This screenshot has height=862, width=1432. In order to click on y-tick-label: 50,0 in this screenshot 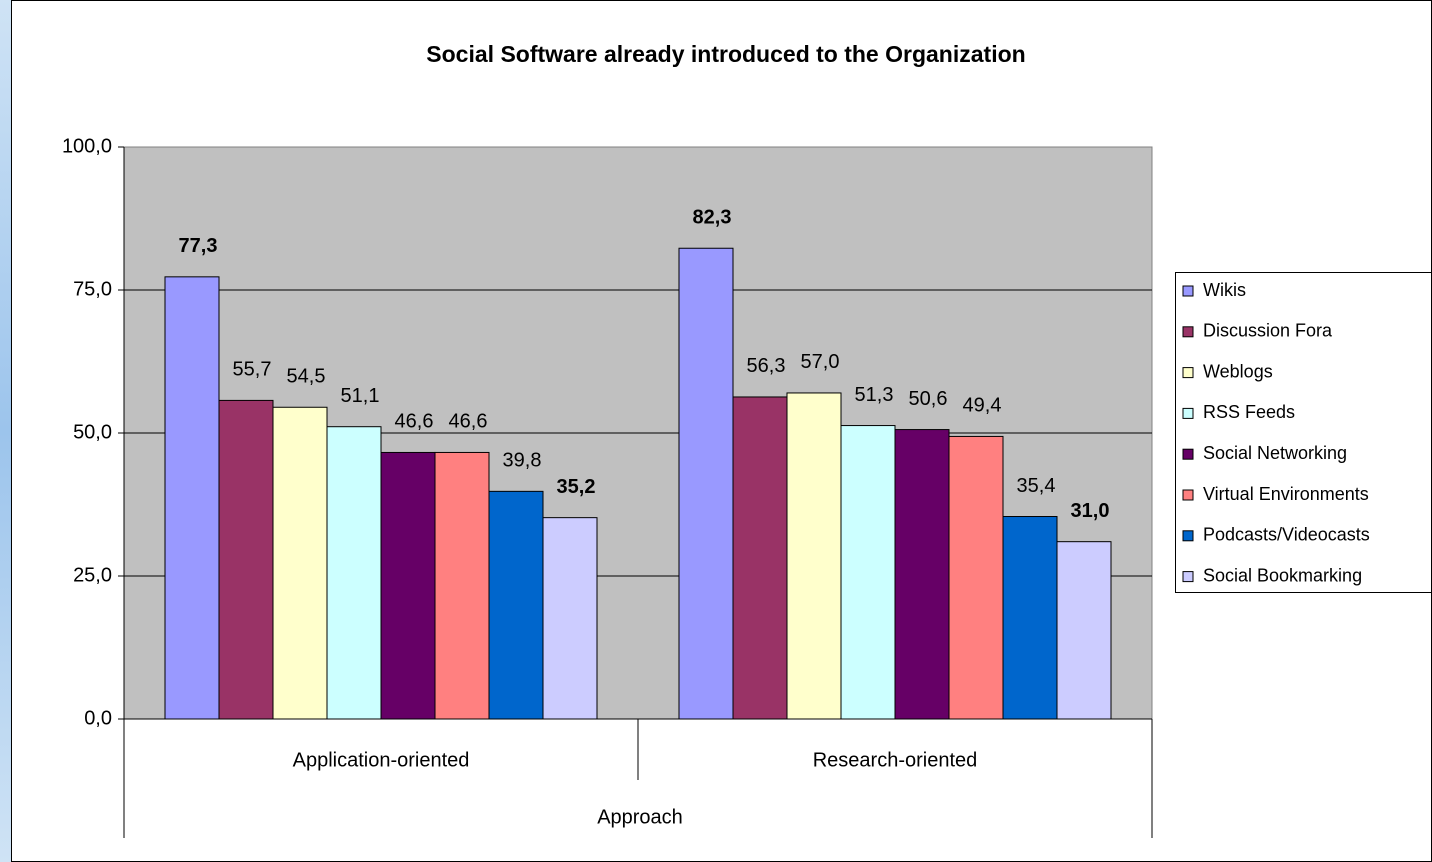, I will do `click(92, 432)`.